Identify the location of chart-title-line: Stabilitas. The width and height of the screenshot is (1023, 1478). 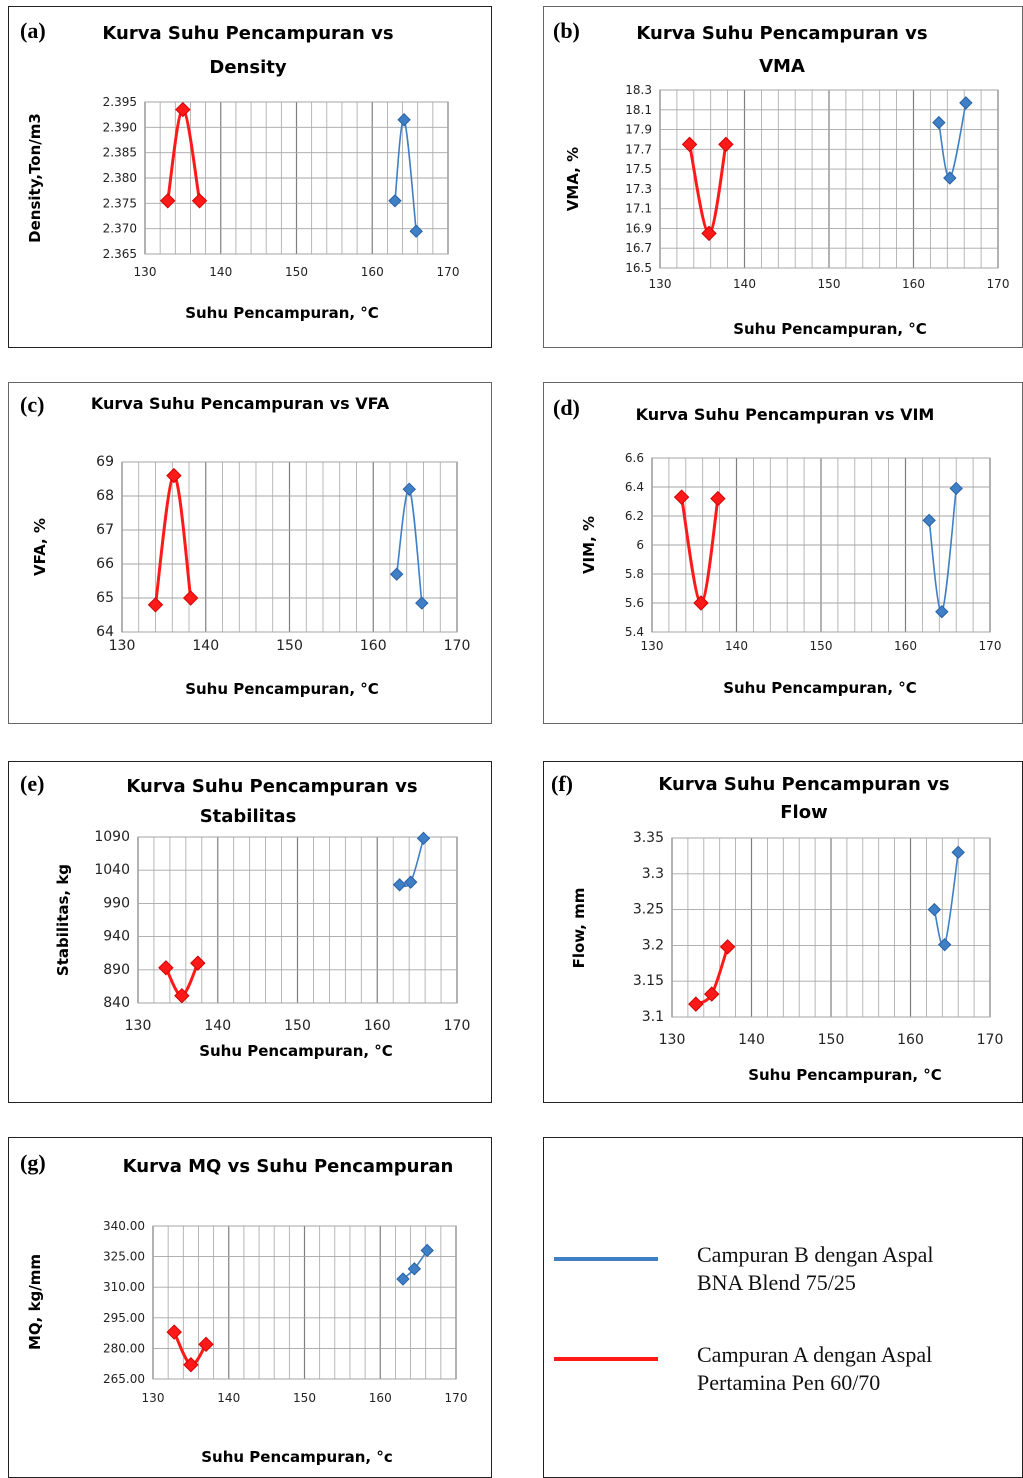
(248, 816).